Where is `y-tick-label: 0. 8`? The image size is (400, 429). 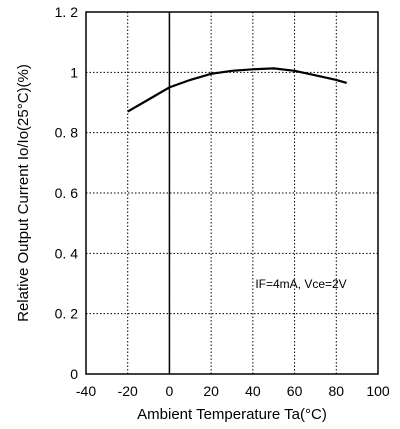 y-tick-label: 0. 8 is located at coordinates (67, 133).